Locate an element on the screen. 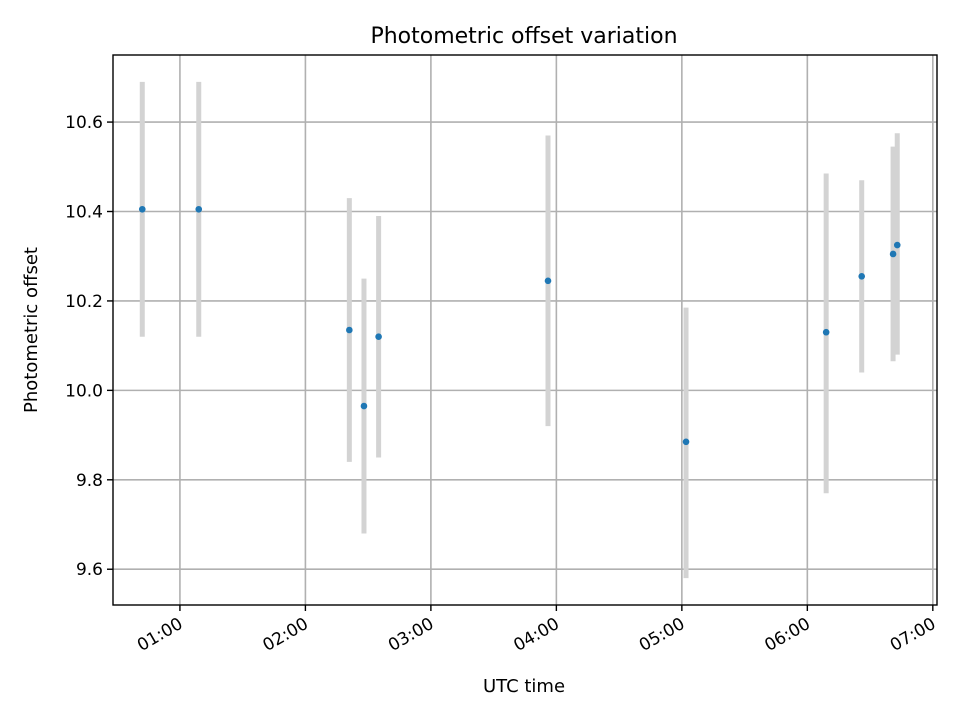 Image resolution: width=960 pixels, height=720 pixels. y-tick-label: 9.8 is located at coordinates (89, 481).